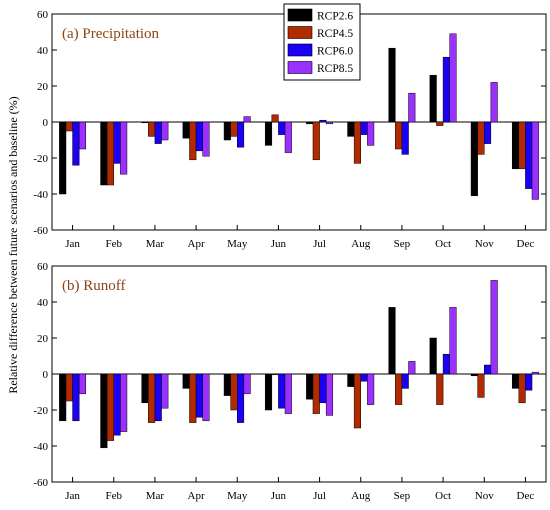 This screenshot has height=510, width=550. Describe the element at coordinates (193, 398) in the screenshot. I see `bar-rcp45-apr` at that location.